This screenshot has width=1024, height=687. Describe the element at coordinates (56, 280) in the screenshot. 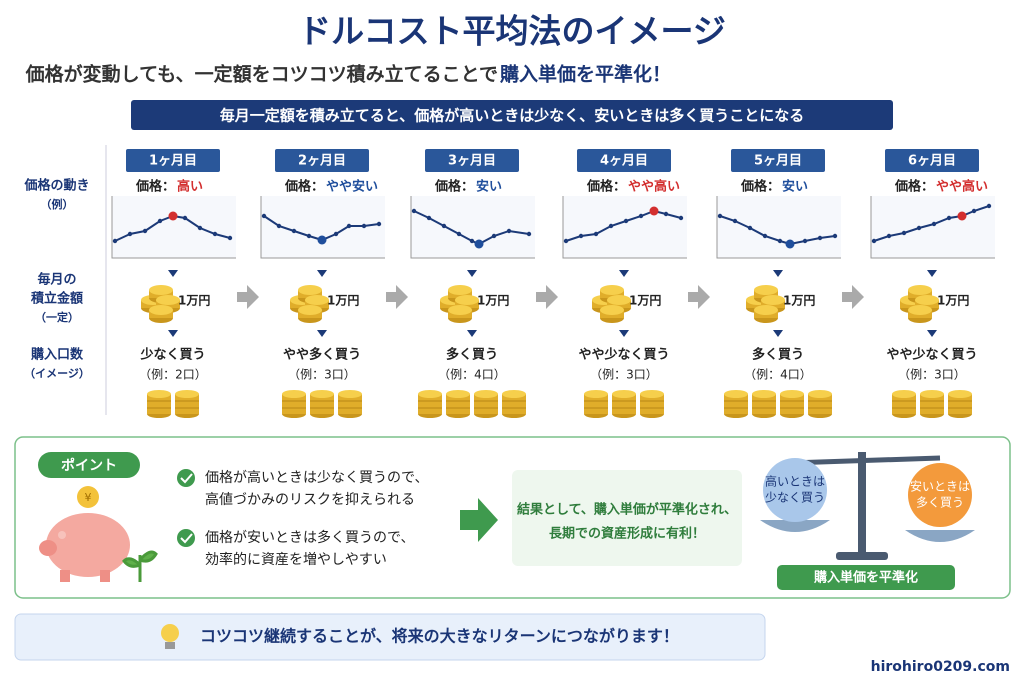

I see `row-label: 毎月の` at that location.